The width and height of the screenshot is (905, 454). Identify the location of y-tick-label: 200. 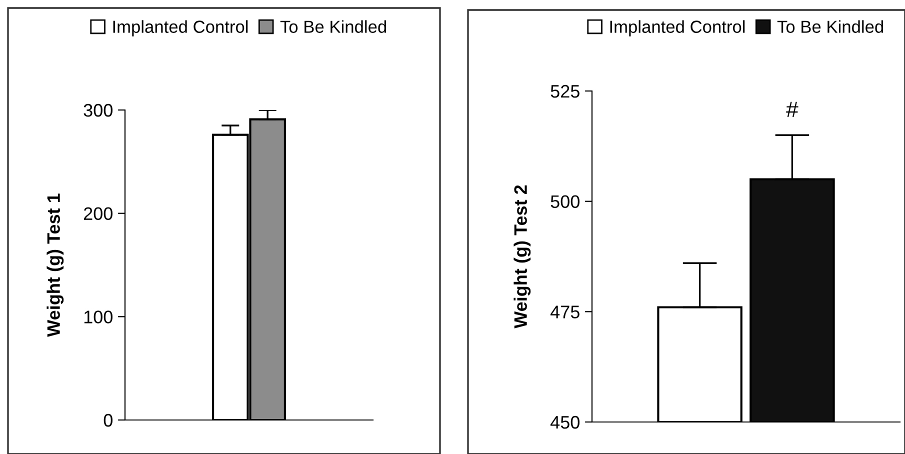
(98, 213).